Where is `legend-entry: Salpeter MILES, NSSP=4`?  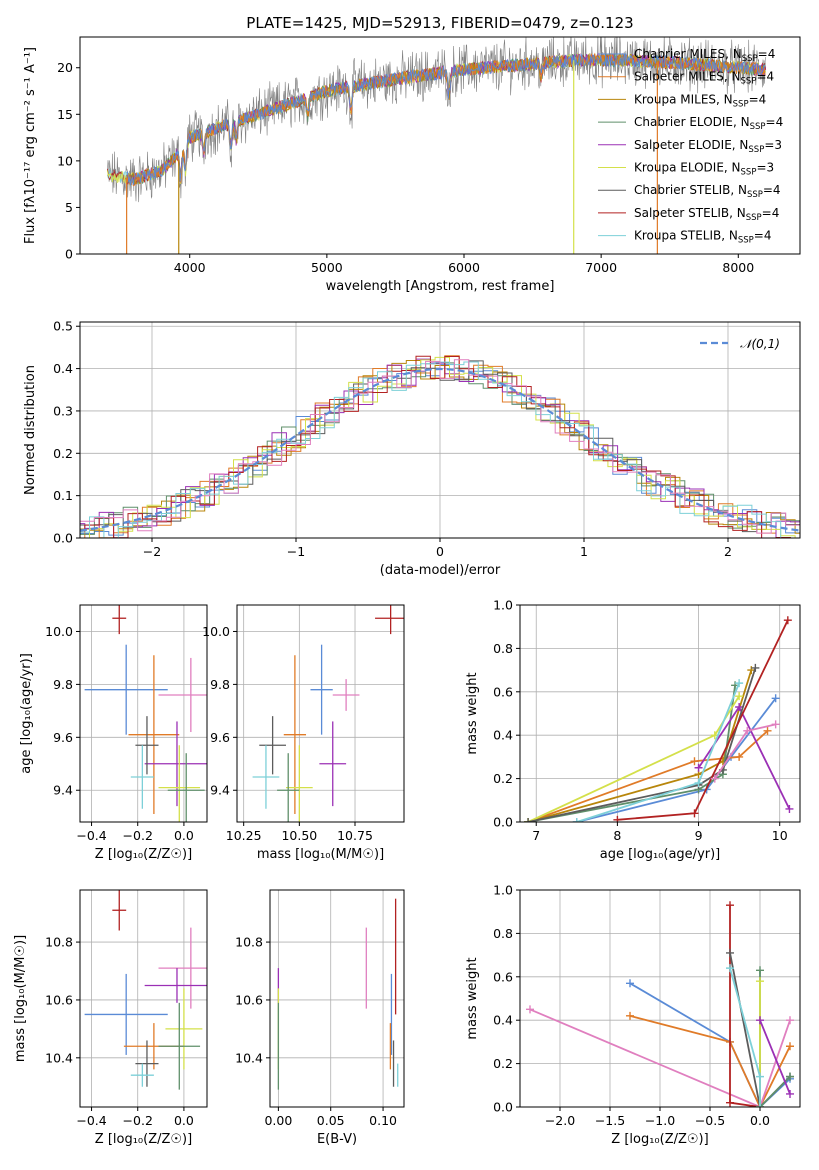
legend-entry: Salpeter MILES, NSSP=4 is located at coordinates (704, 78).